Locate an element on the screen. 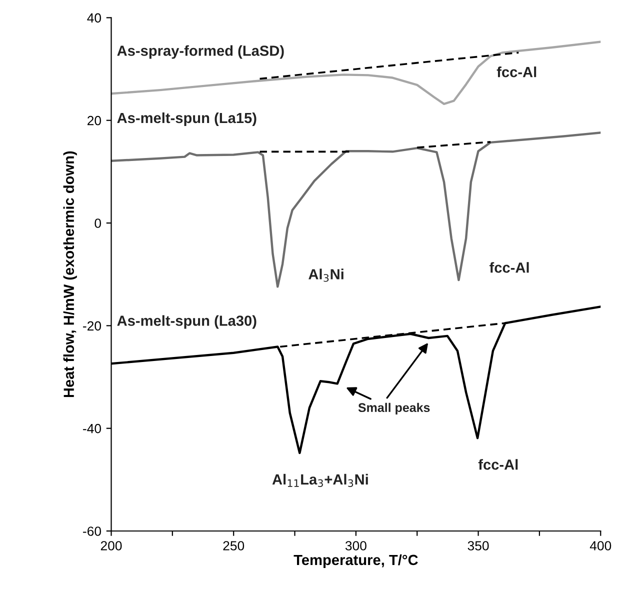  annotation: As-melt-spun (La15) is located at coordinates (186, 119).